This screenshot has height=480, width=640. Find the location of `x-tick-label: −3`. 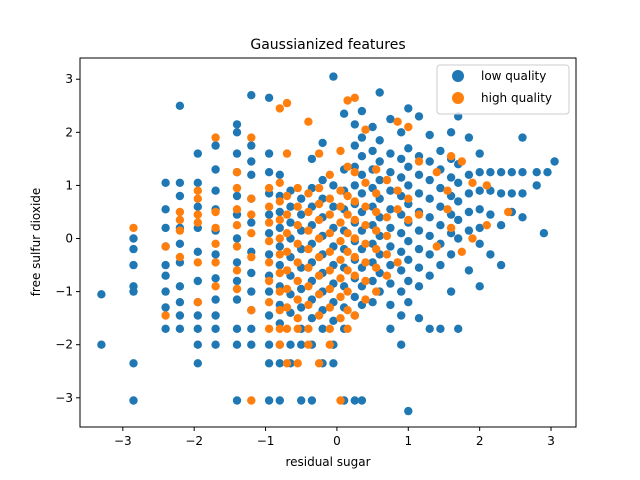

x-tick-label: −3 is located at coordinates (123, 441).